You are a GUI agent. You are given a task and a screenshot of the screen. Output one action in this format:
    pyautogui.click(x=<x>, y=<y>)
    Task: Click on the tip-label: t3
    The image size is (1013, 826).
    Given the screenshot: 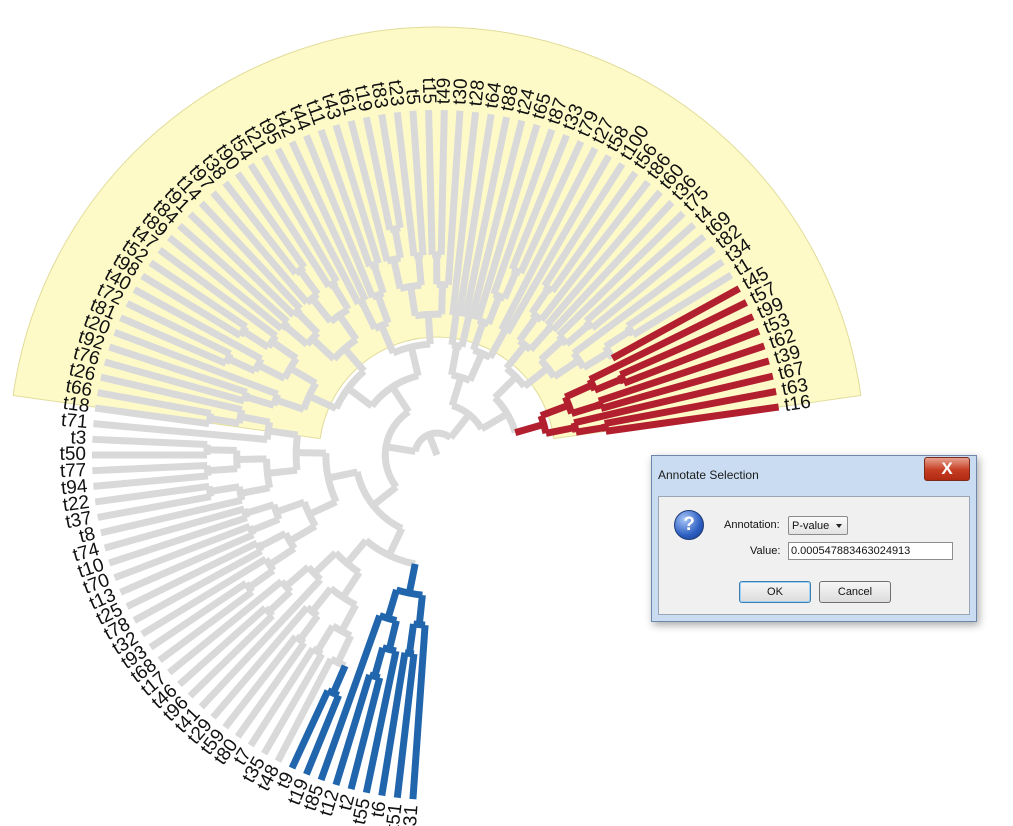 What is the action you would take?
    pyautogui.click(x=78, y=438)
    